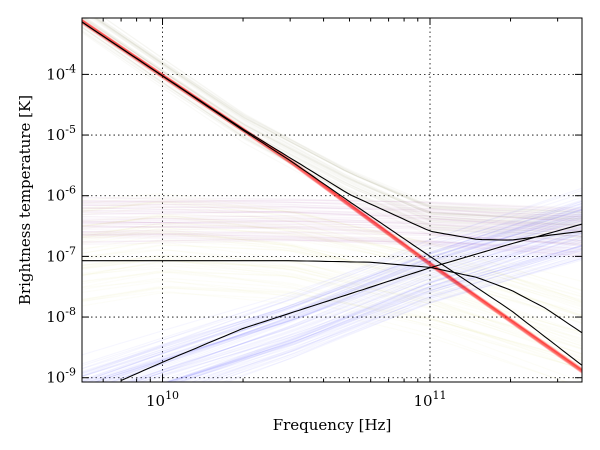 This screenshot has width=600, height=450. Describe the element at coordinates (61, 254) in the screenshot. I see `y-tick-label: 10⁻⁷` at that location.